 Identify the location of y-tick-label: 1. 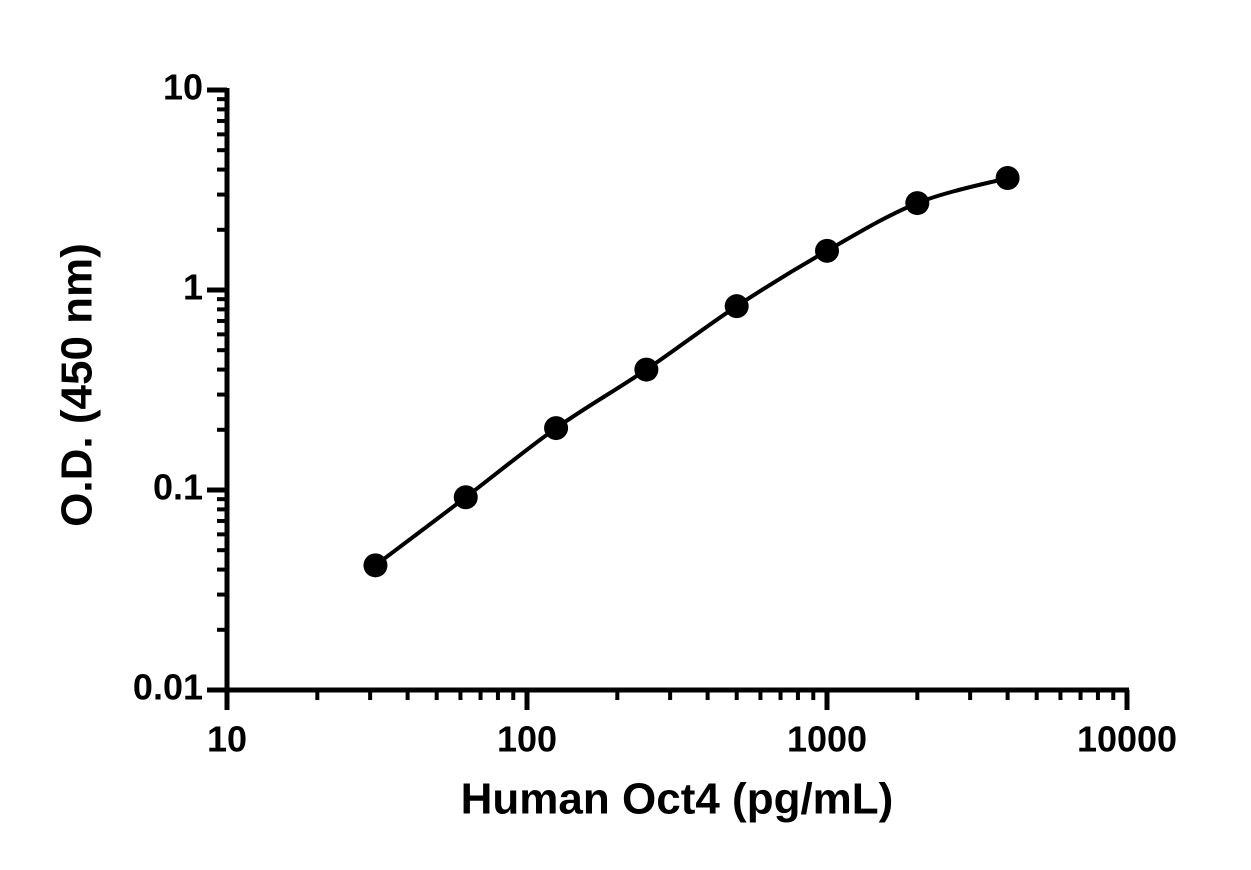
(193, 287).